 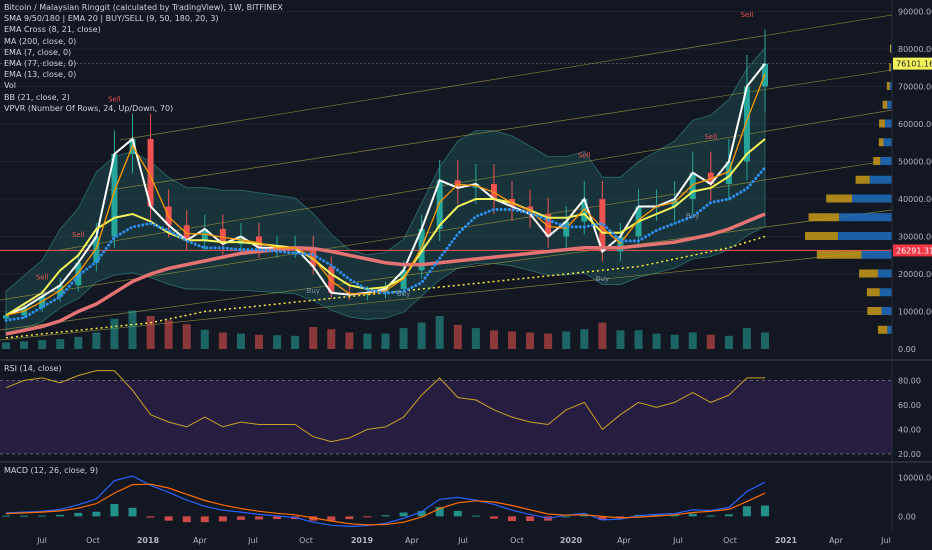 What do you see at coordinates (915, 478) in the screenshot?
I see `macd-tick-label: 10000.00` at bounding box center [915, 478].